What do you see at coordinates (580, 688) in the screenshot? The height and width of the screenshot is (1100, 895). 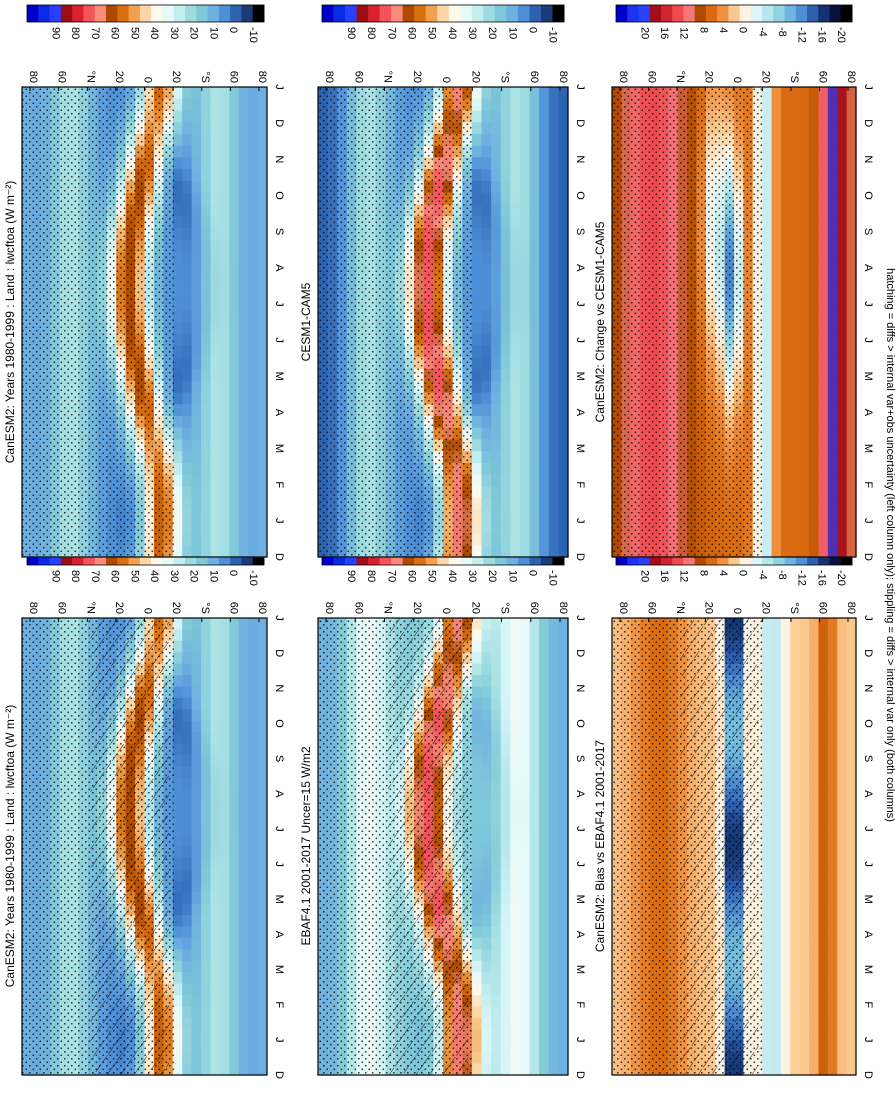 I see `month-tick-label: N` at bounding box center [580, 688].